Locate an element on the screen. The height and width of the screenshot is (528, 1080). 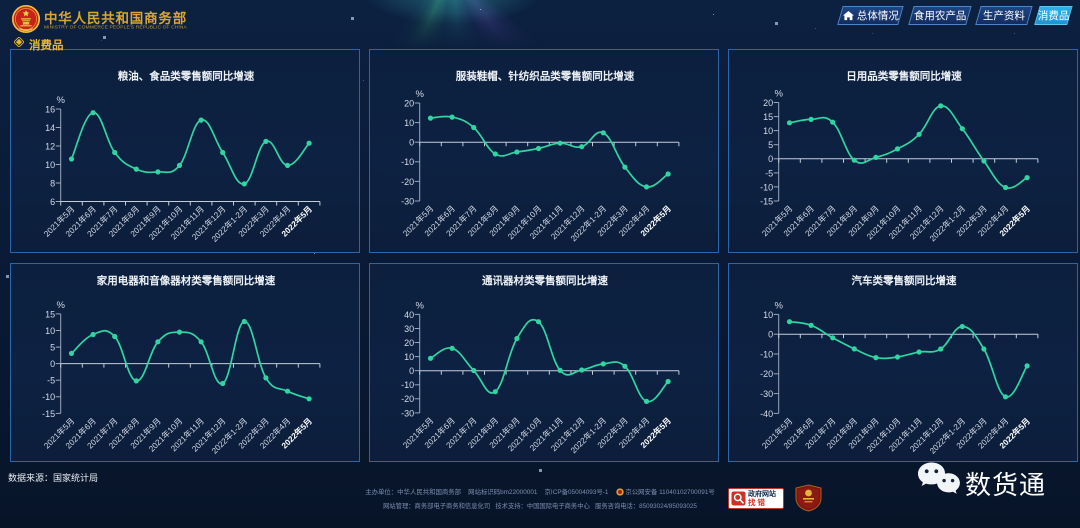
svg-text: 服装鞋帽、针纺织品类零售额同比增速 is located at coordinates (545, 76).